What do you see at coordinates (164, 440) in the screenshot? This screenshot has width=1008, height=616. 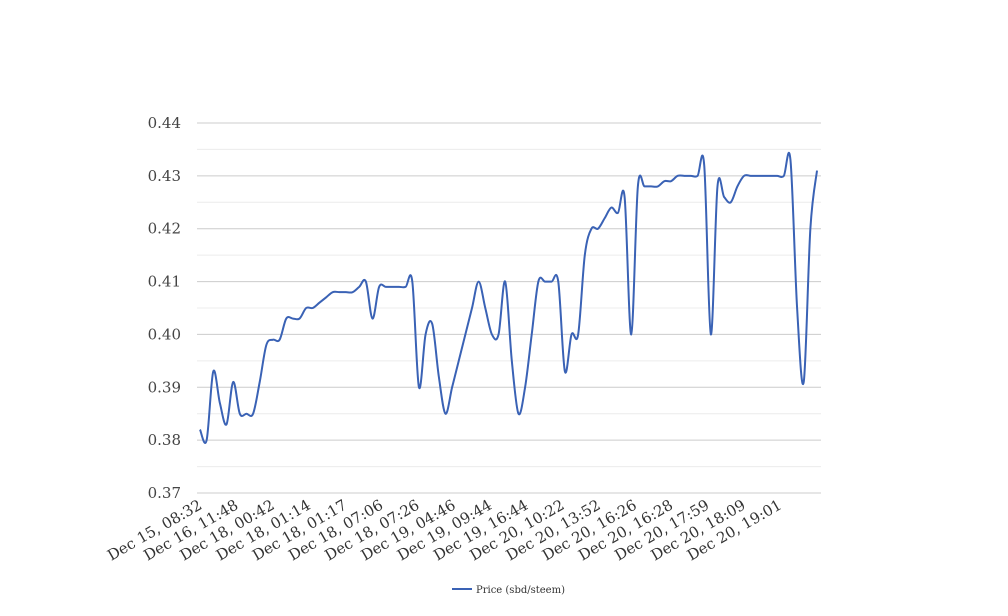 I see `y-tick-label: 0.38` at bounding box center [164, 440].